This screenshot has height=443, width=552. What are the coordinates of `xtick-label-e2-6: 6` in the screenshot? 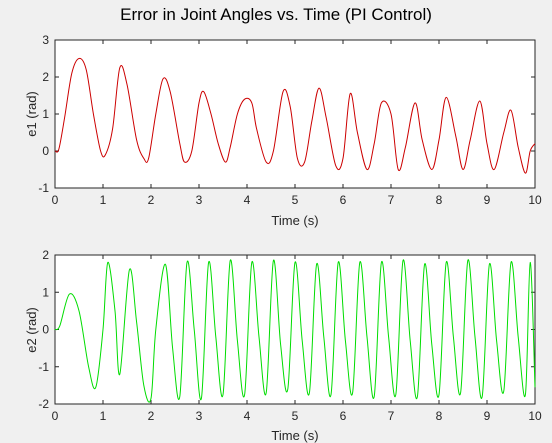 It's located at (343, 416).